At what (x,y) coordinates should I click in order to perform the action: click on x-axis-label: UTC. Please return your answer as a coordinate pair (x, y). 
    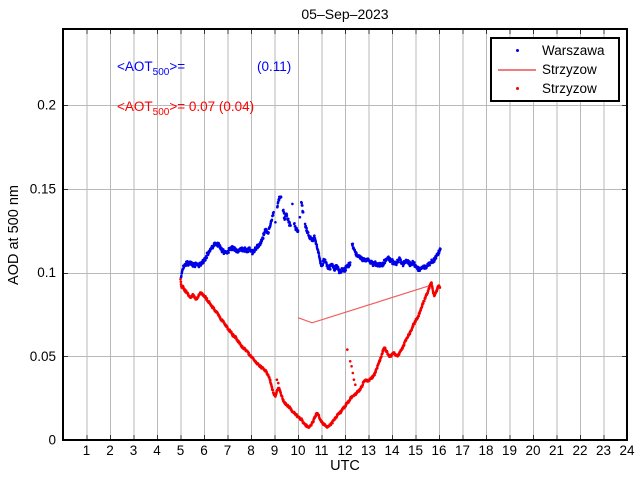
    Looking at the image, I should click on (345, 466).